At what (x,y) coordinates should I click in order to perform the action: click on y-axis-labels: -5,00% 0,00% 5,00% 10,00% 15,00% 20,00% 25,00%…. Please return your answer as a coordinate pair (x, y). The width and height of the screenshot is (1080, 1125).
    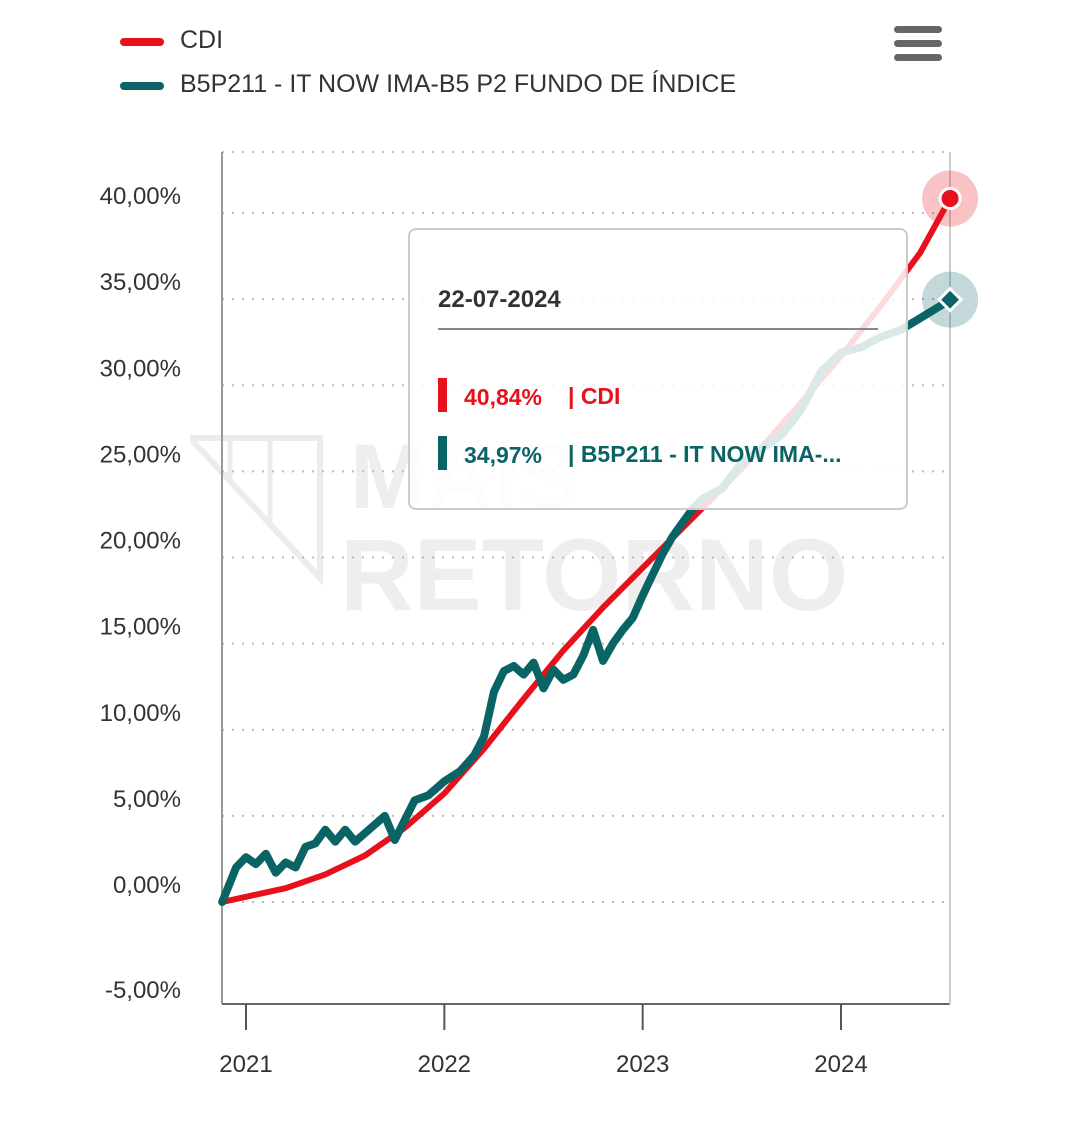
    Looking at the image, I should click on (140, 593).